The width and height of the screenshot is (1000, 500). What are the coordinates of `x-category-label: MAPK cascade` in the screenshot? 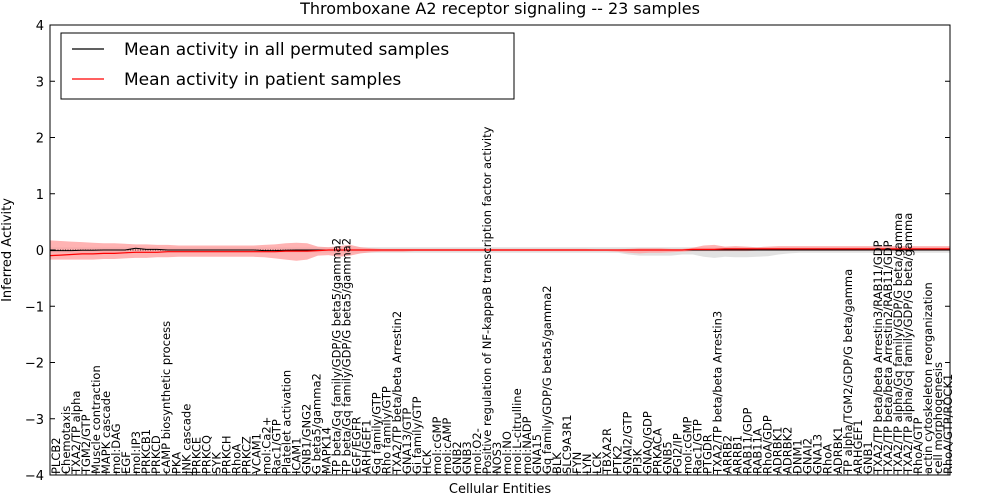 It's located at (106, 432).